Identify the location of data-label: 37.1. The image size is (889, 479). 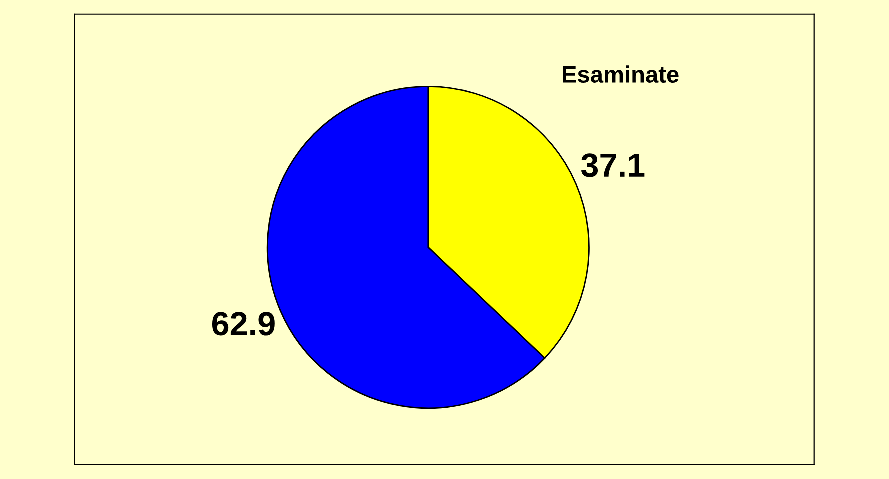
(613, 166).